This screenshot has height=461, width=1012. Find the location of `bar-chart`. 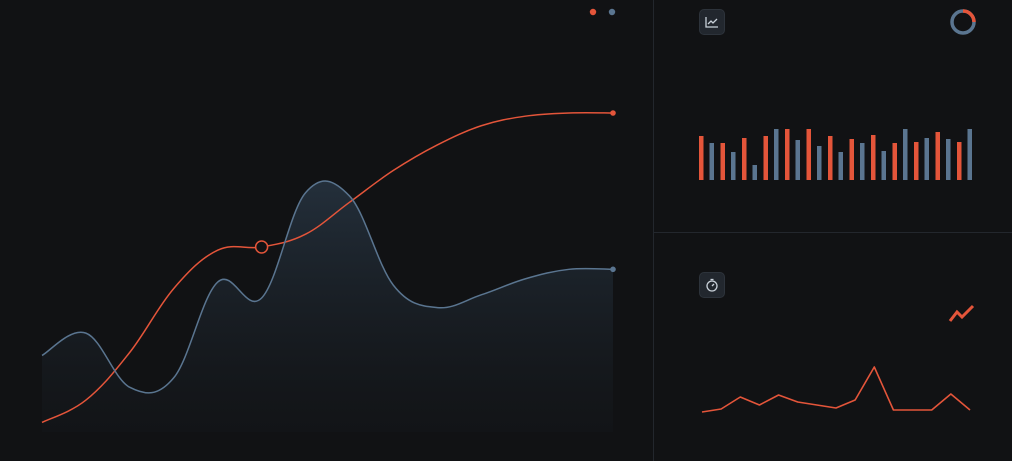

bar-chart is located at coordinates (835, 154).